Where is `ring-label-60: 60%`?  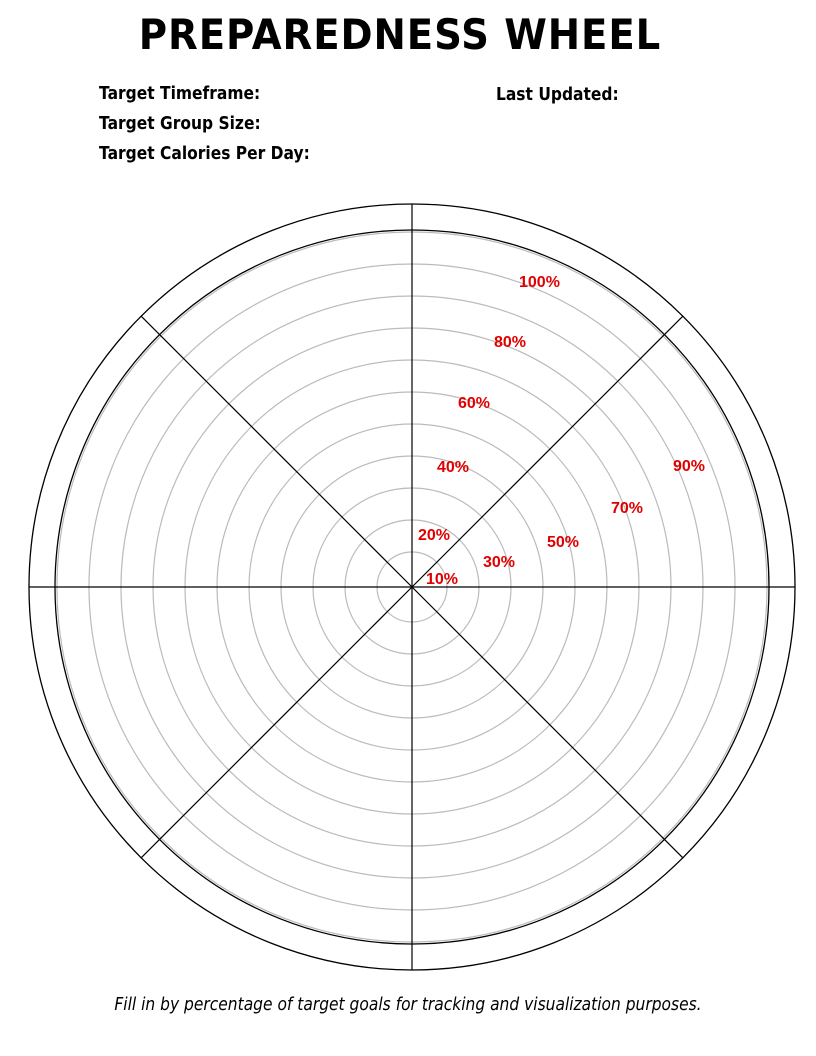 ring-label-60: 60% is located at coordinates (474, 403).